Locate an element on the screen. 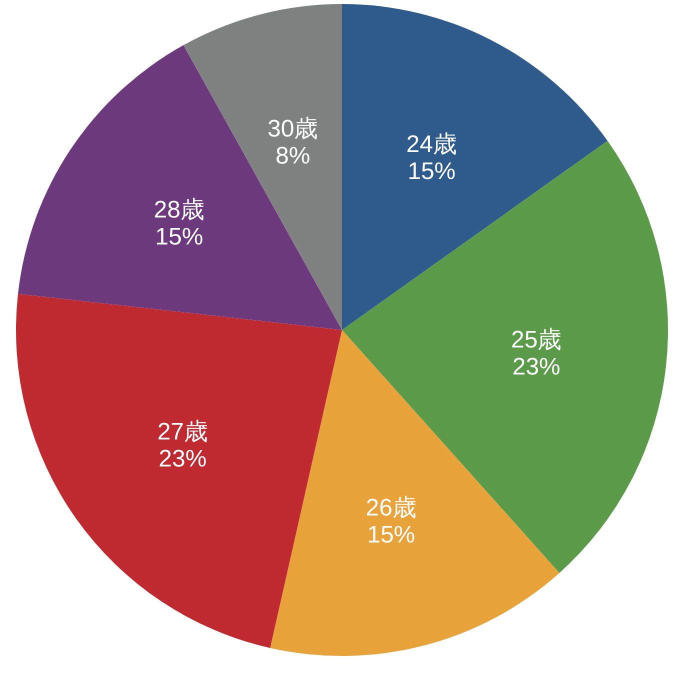  slice-label: 25歳 is located at coordinates (536, 340).